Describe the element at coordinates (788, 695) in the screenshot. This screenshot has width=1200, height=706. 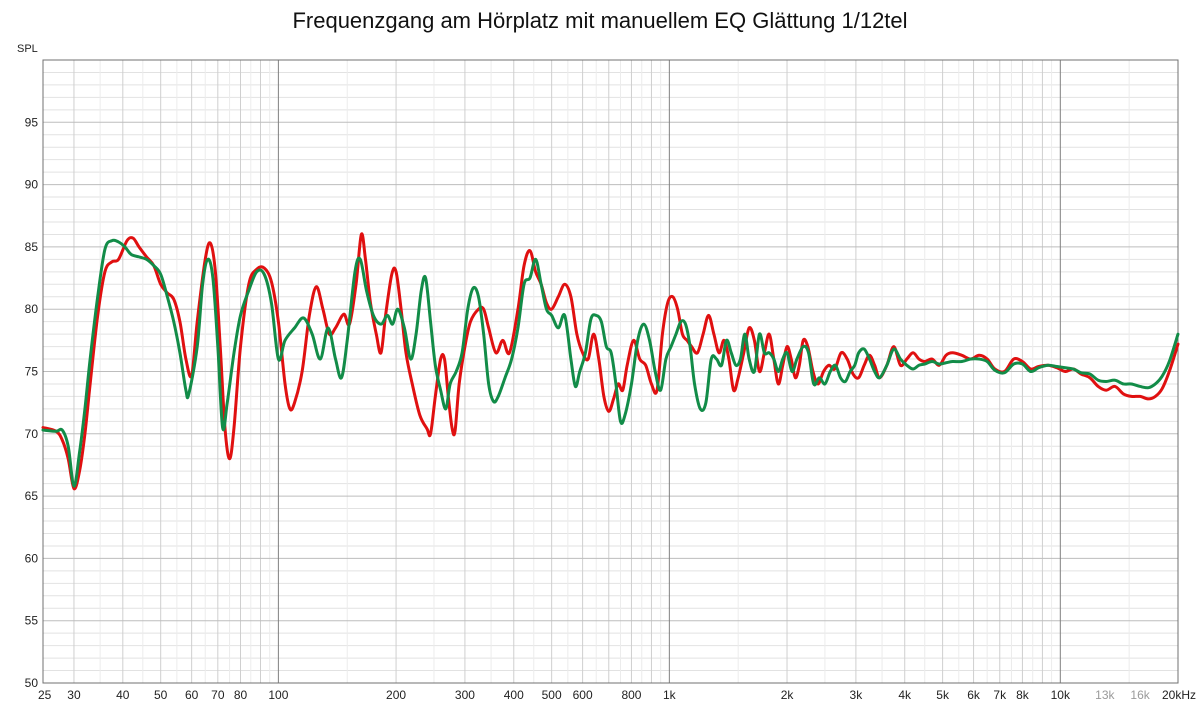
I see `x-tick-label: 2k` at that location.